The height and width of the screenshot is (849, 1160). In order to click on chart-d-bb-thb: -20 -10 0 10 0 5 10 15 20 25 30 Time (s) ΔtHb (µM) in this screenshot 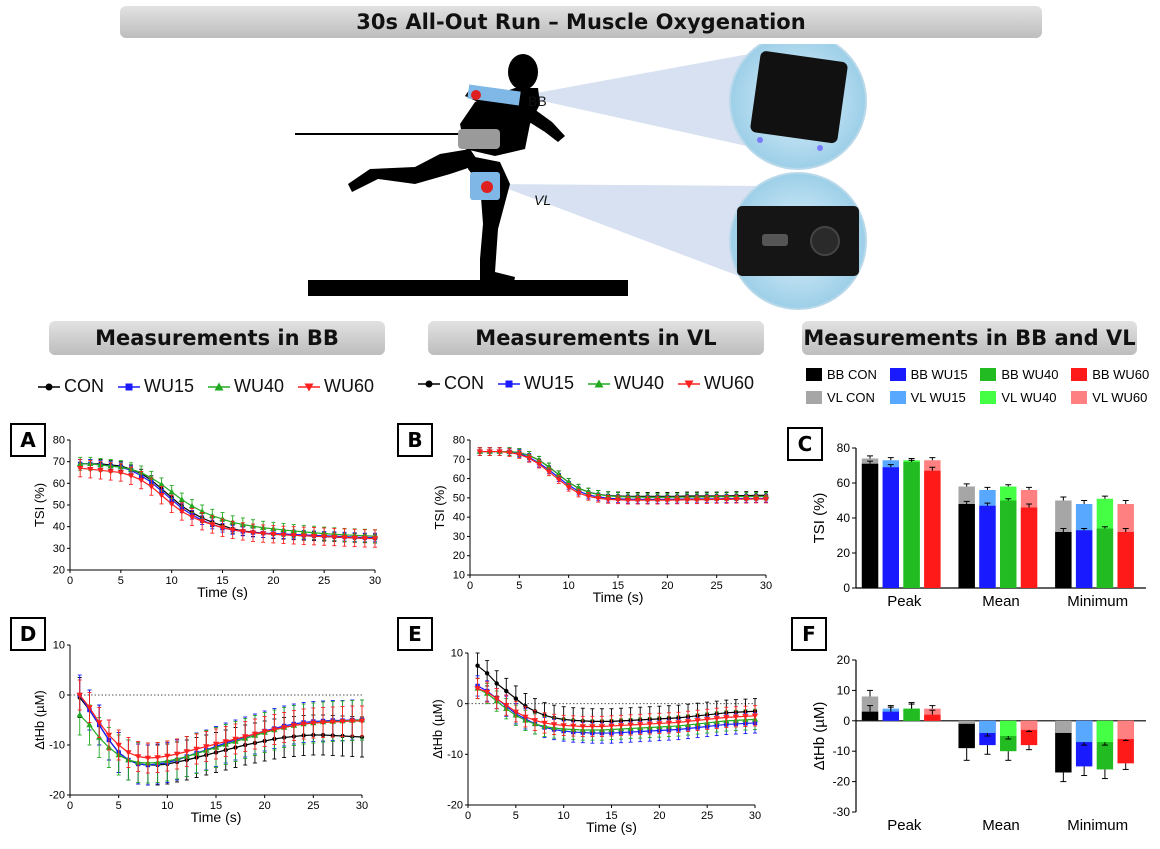, I will do `click(200, 733)`.